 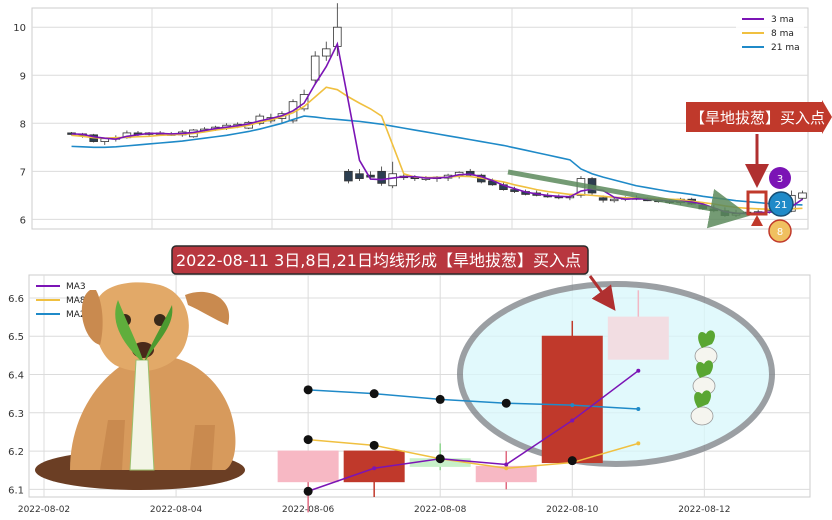 I want to click on badge-ma8-label: 8, so click(x=780, y=232).